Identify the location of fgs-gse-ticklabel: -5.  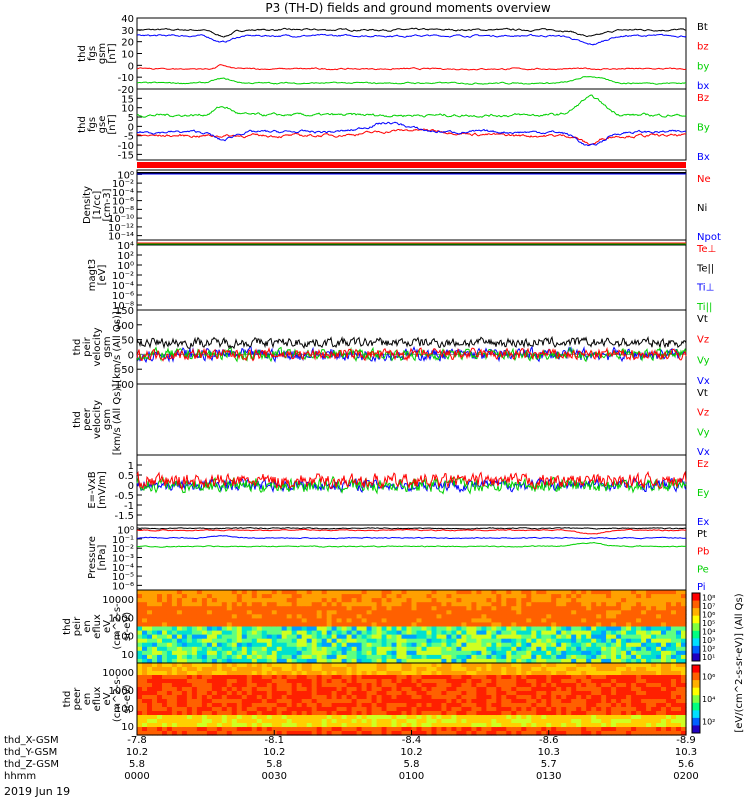
(129, 137).